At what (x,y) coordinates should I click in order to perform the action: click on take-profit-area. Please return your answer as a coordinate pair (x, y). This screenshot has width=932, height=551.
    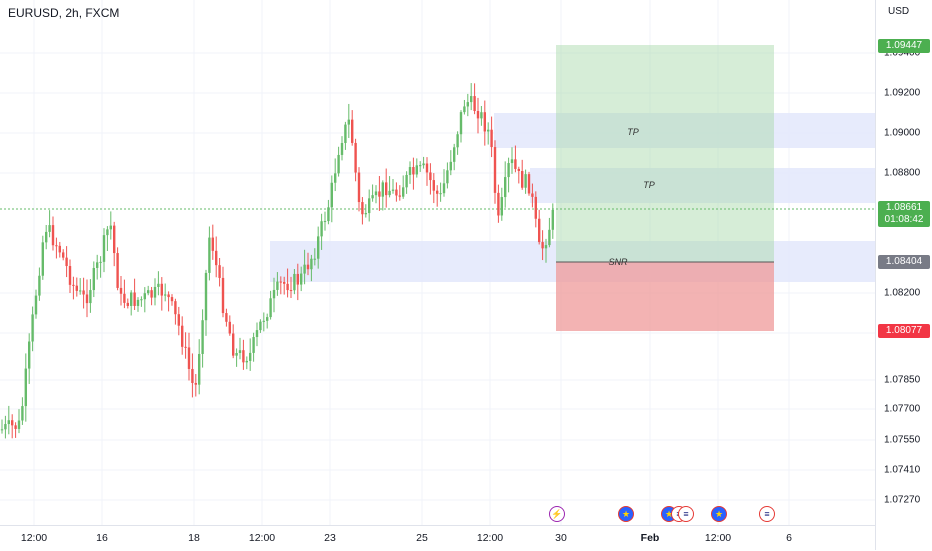
    Looking at the image, I should click on (665, 153).